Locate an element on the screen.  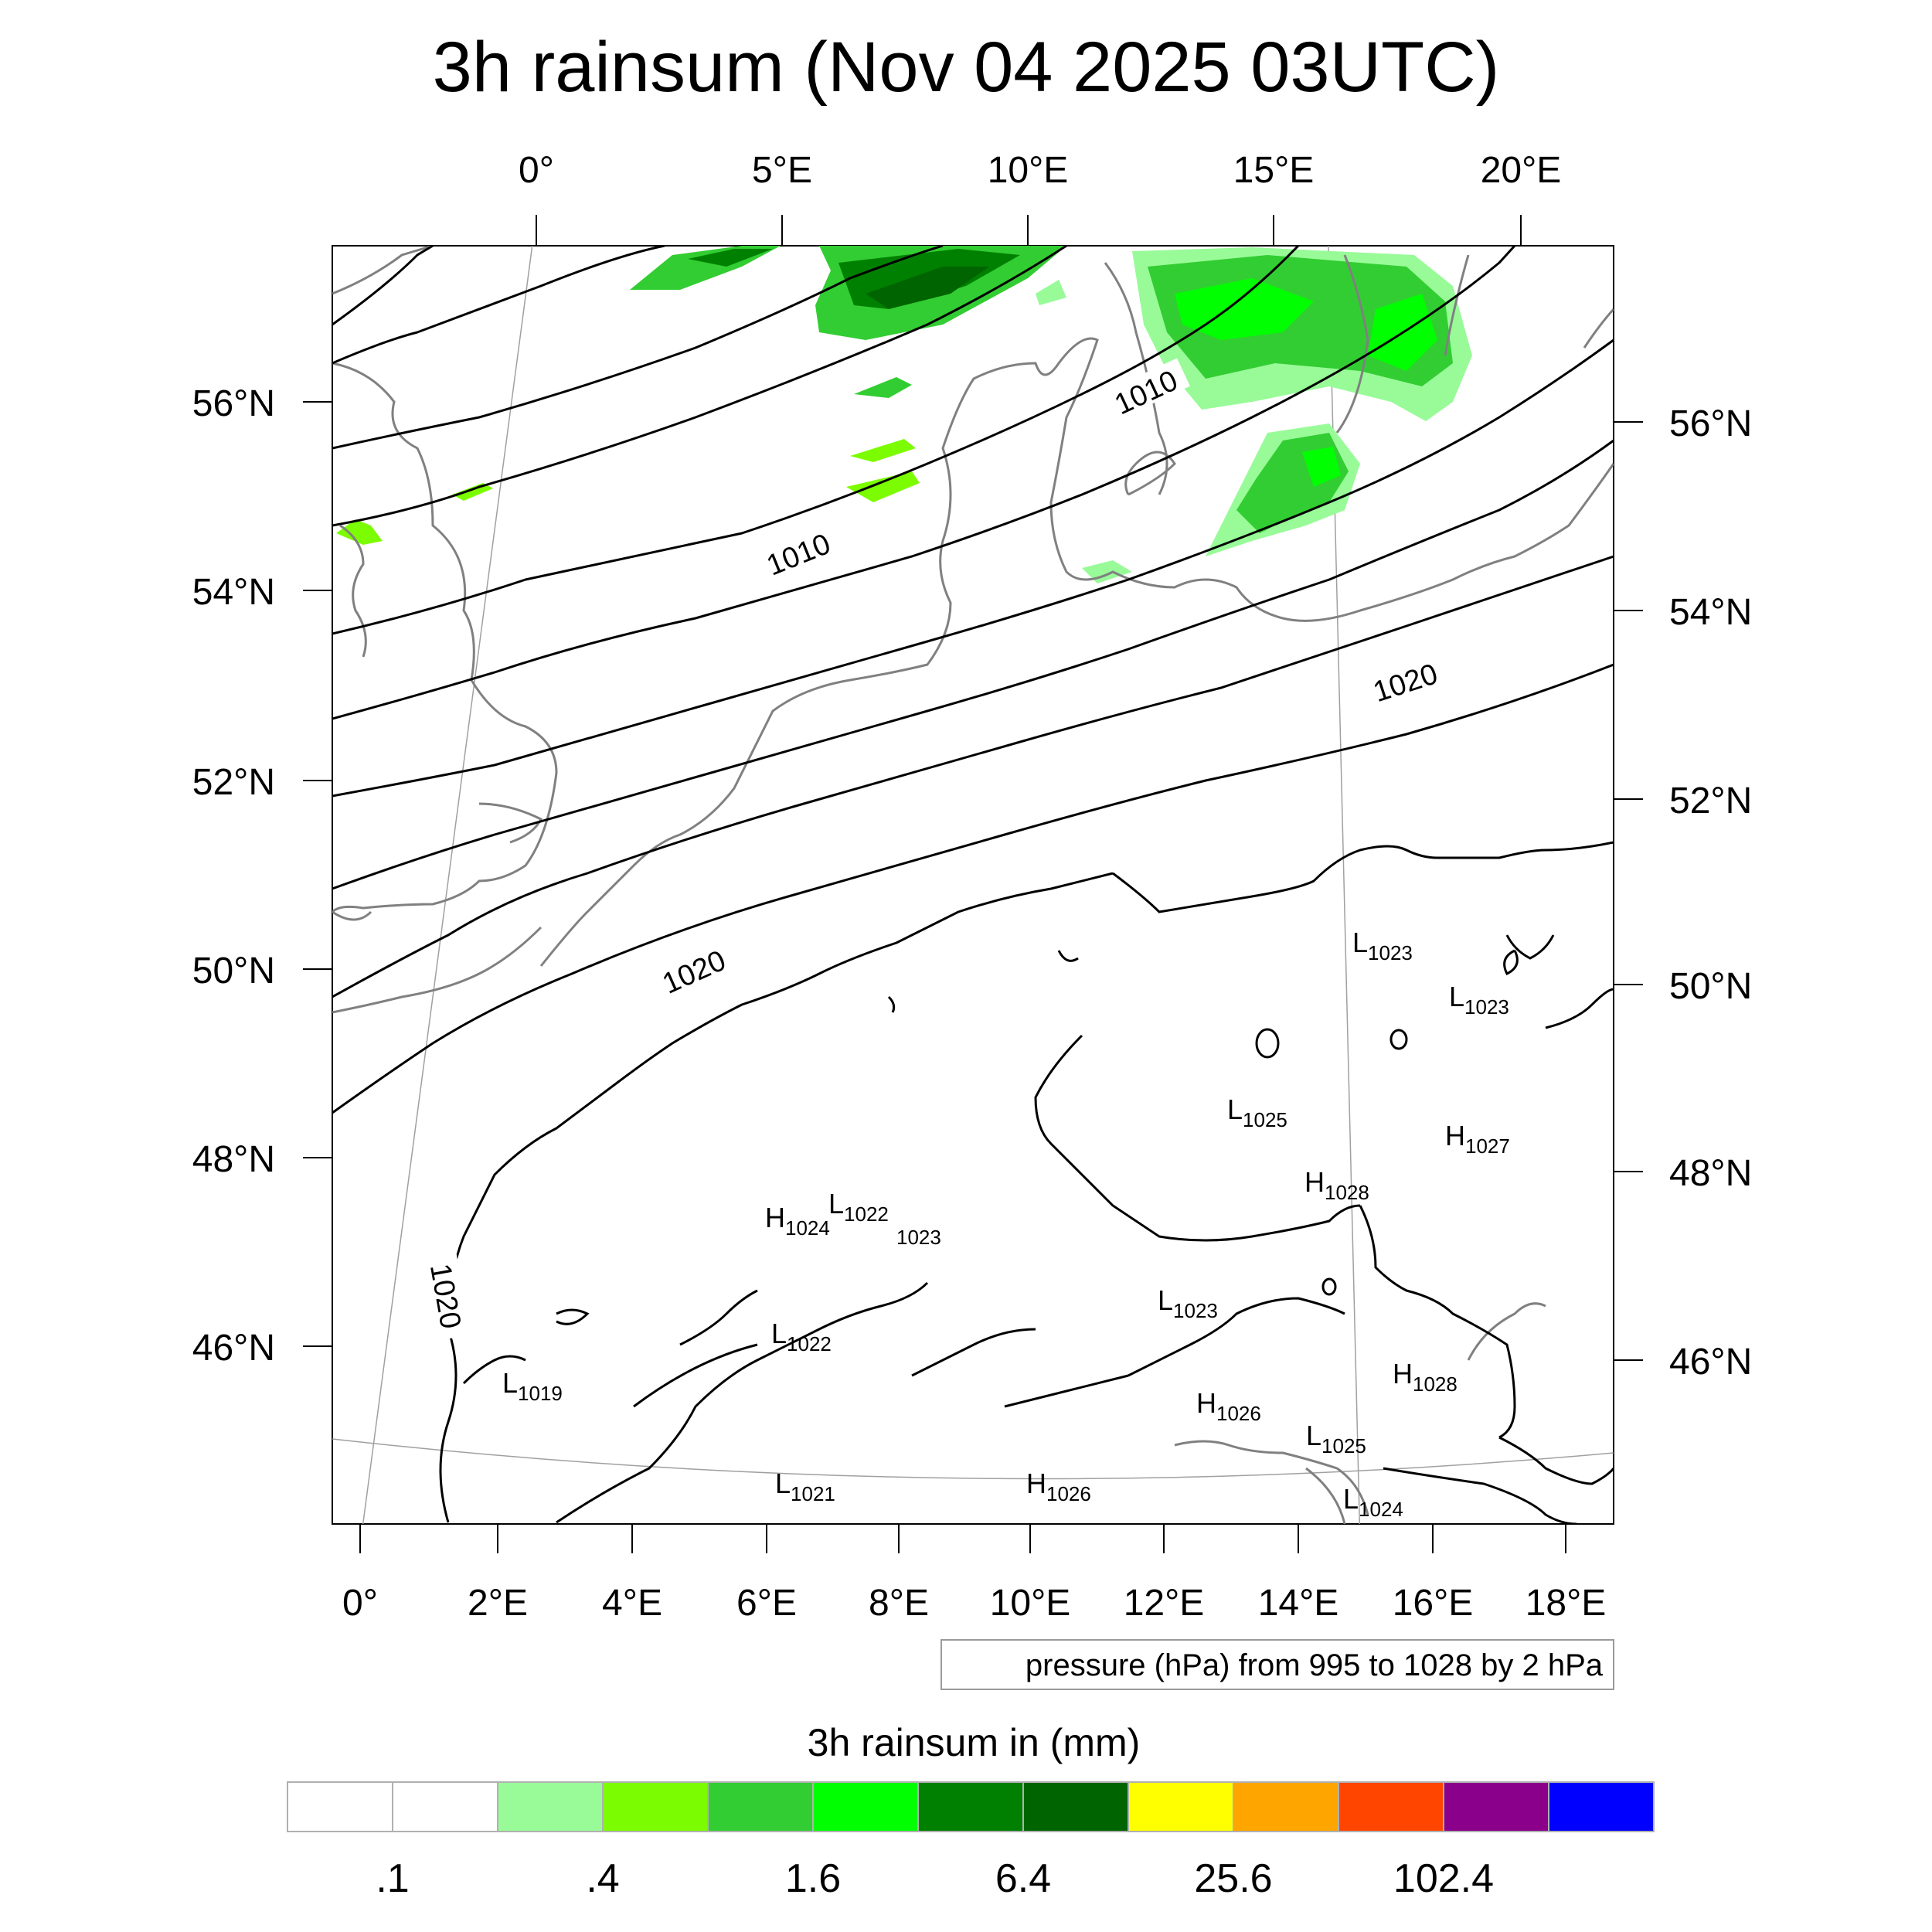
tick-label: 8°E is located at coordinates (899, 1603).